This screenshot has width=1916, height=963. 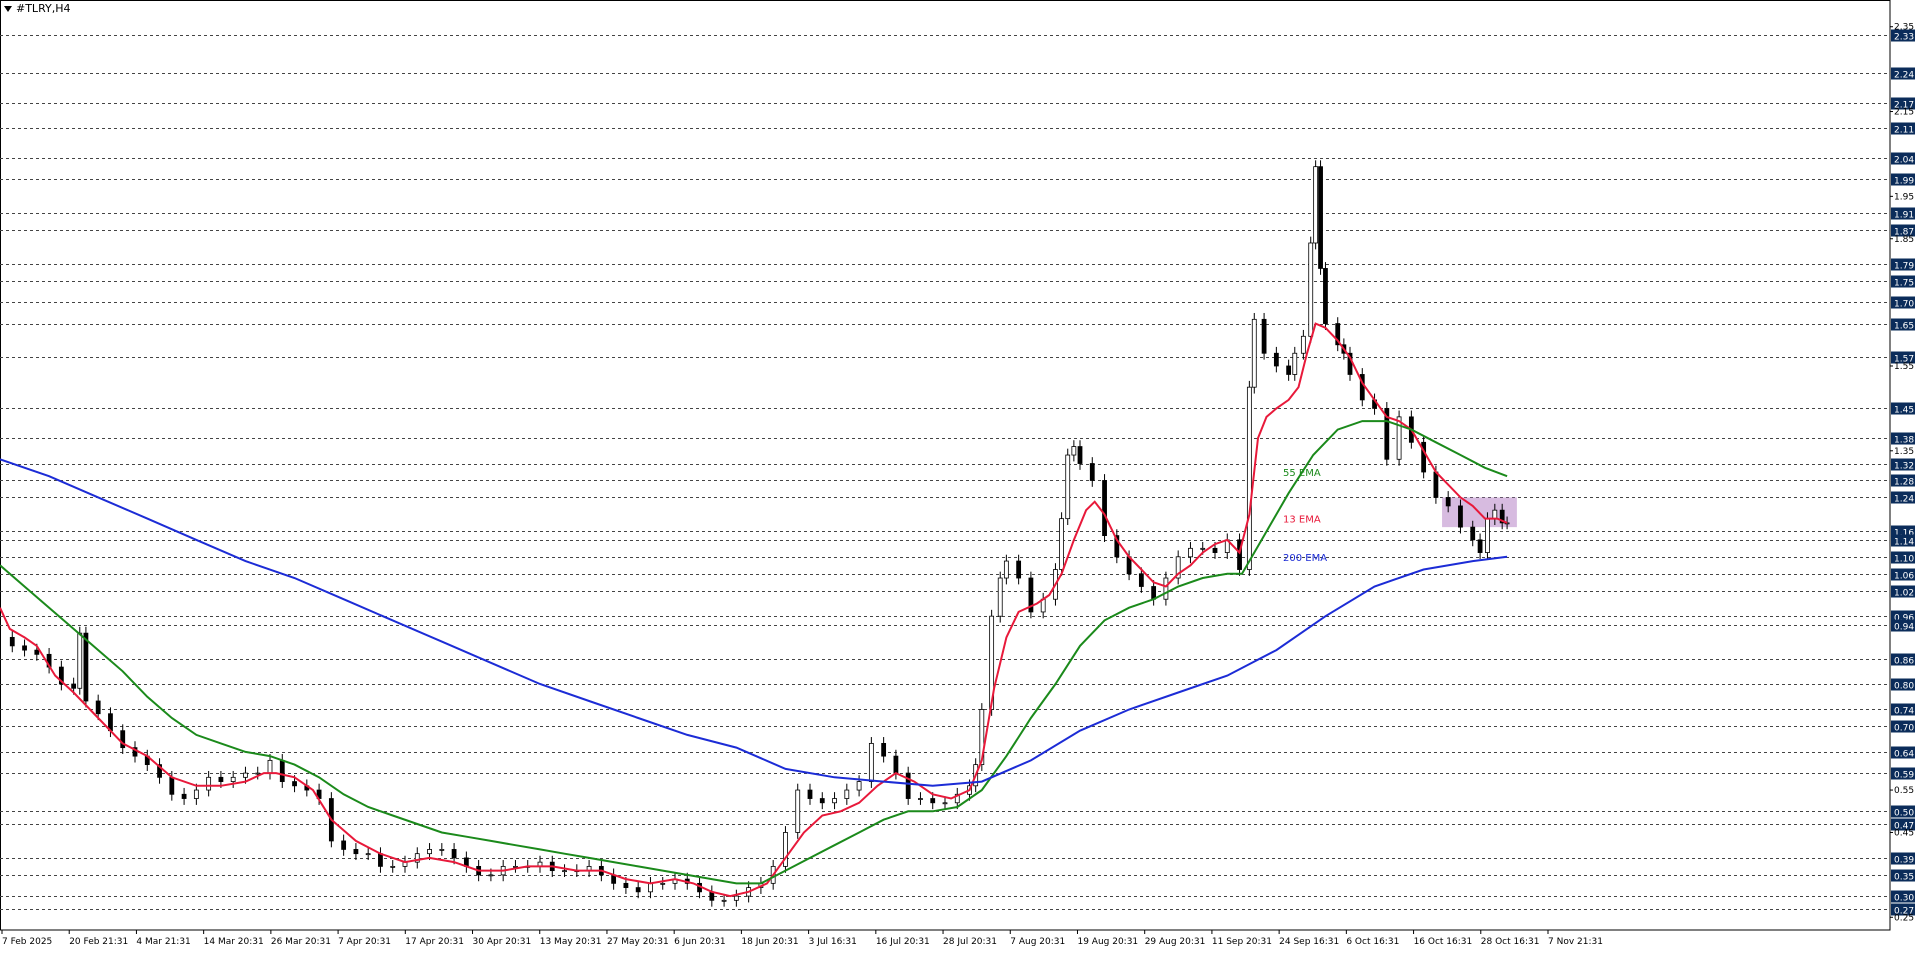 I want to click on axis-tick-label: 0.25, so click(x=1904, y=918).